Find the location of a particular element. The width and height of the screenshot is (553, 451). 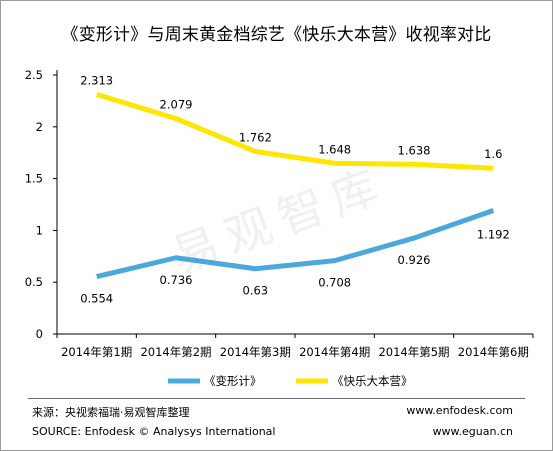

data-label: 1.762 is located at coordinates (255, 137).